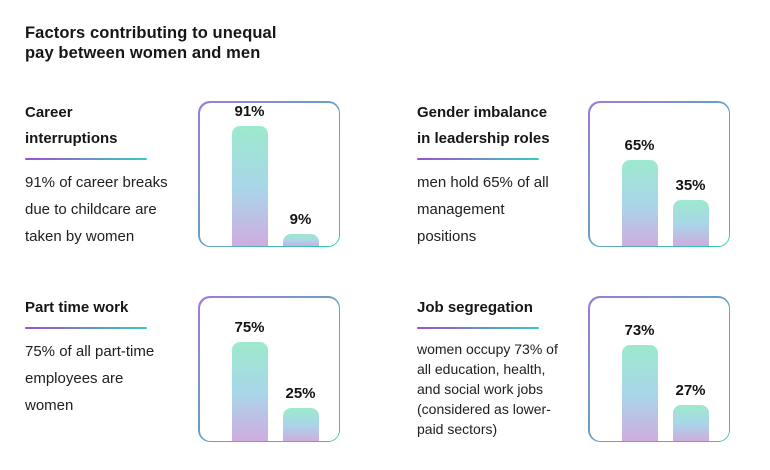 This screenshot has height=470, width=770. Describe the element at coordinates (249, 111) in the screenshot. I see `bar-value-label: 91%` at that location.